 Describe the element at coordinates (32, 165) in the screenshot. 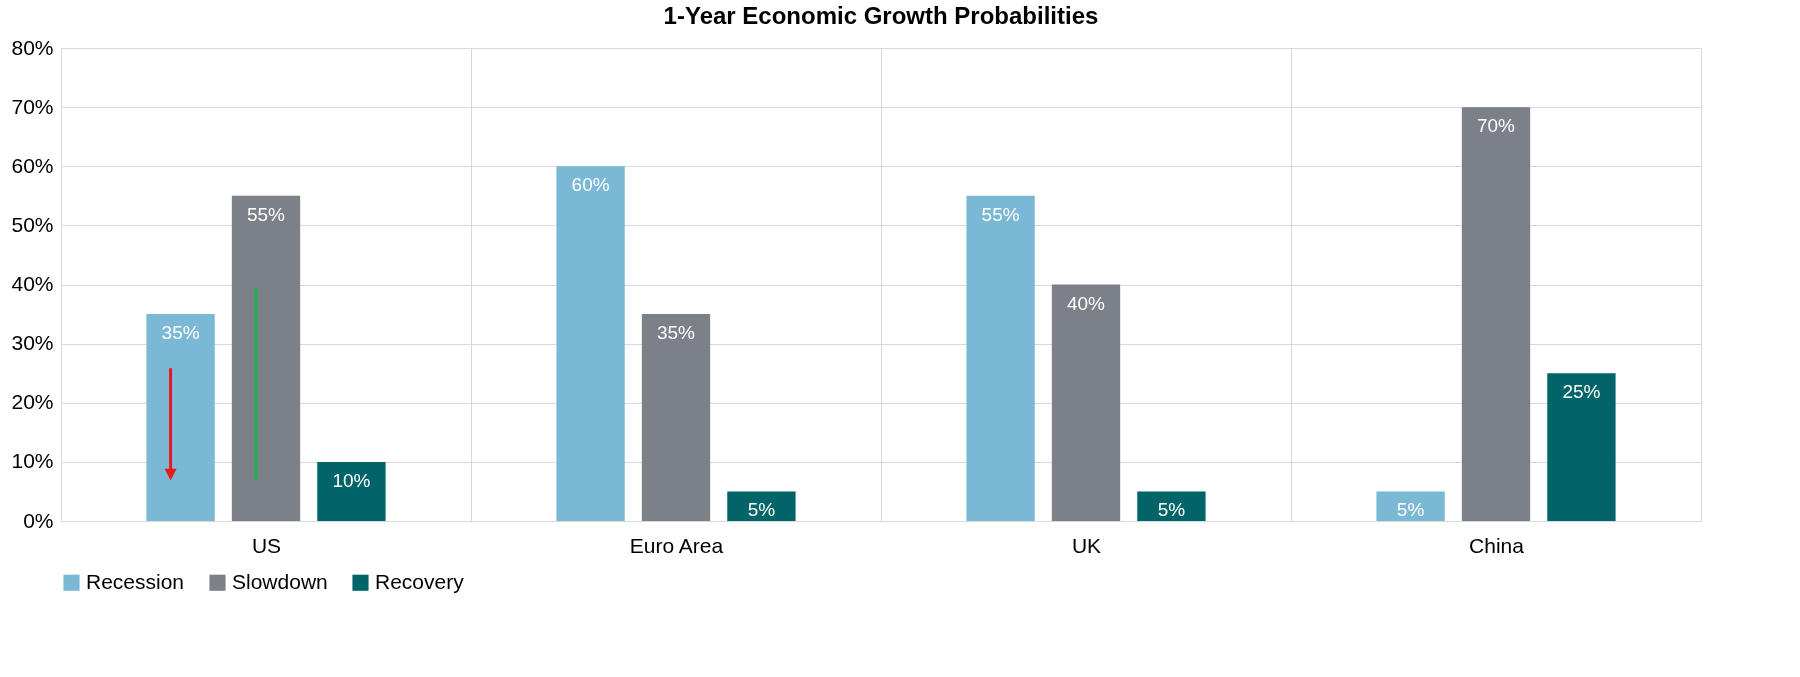

I see `y-tick-label: 60%` at that location.